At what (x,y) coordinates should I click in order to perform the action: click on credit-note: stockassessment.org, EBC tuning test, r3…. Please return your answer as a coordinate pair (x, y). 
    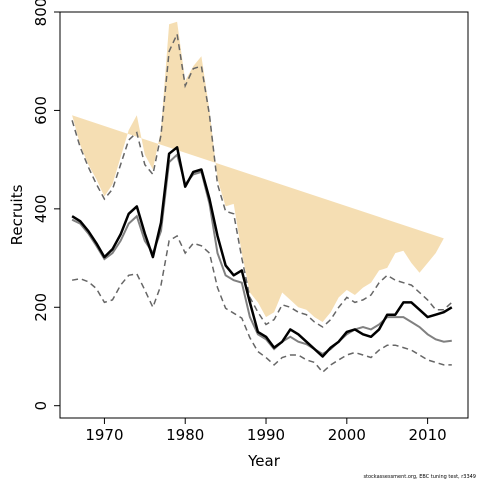
    Looking at the image, I should click on (419, 477).